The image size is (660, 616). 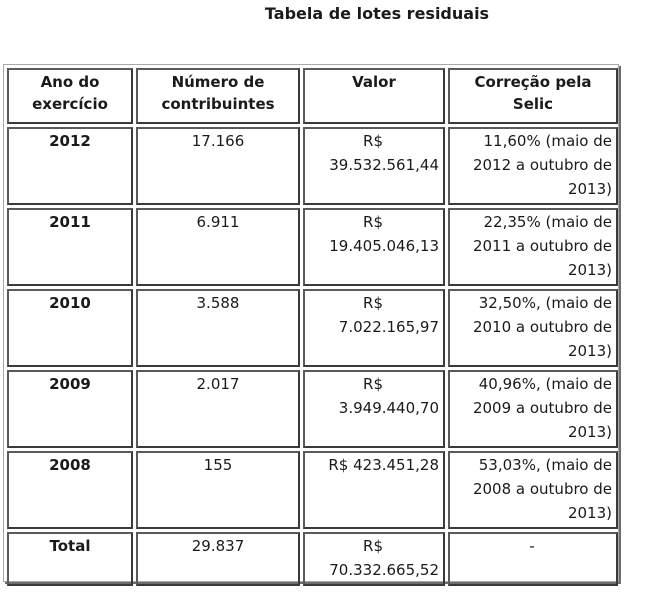 What do you see at coordinates (533, 96) in the screenshot?
I see `header-selic-correction: Correção pela Selic` at bounding box center [533, 96].